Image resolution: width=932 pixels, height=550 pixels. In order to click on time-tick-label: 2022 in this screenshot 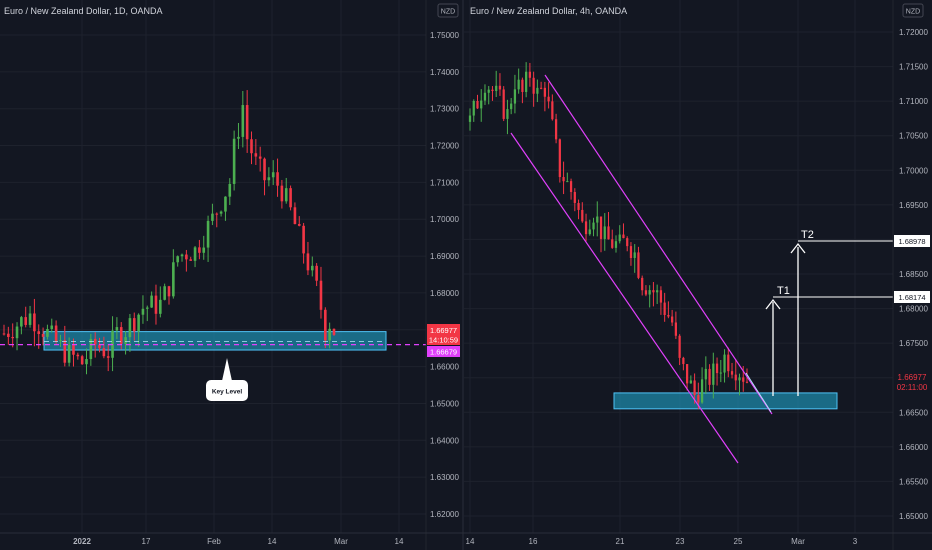, I will do `click(82, 541)`.